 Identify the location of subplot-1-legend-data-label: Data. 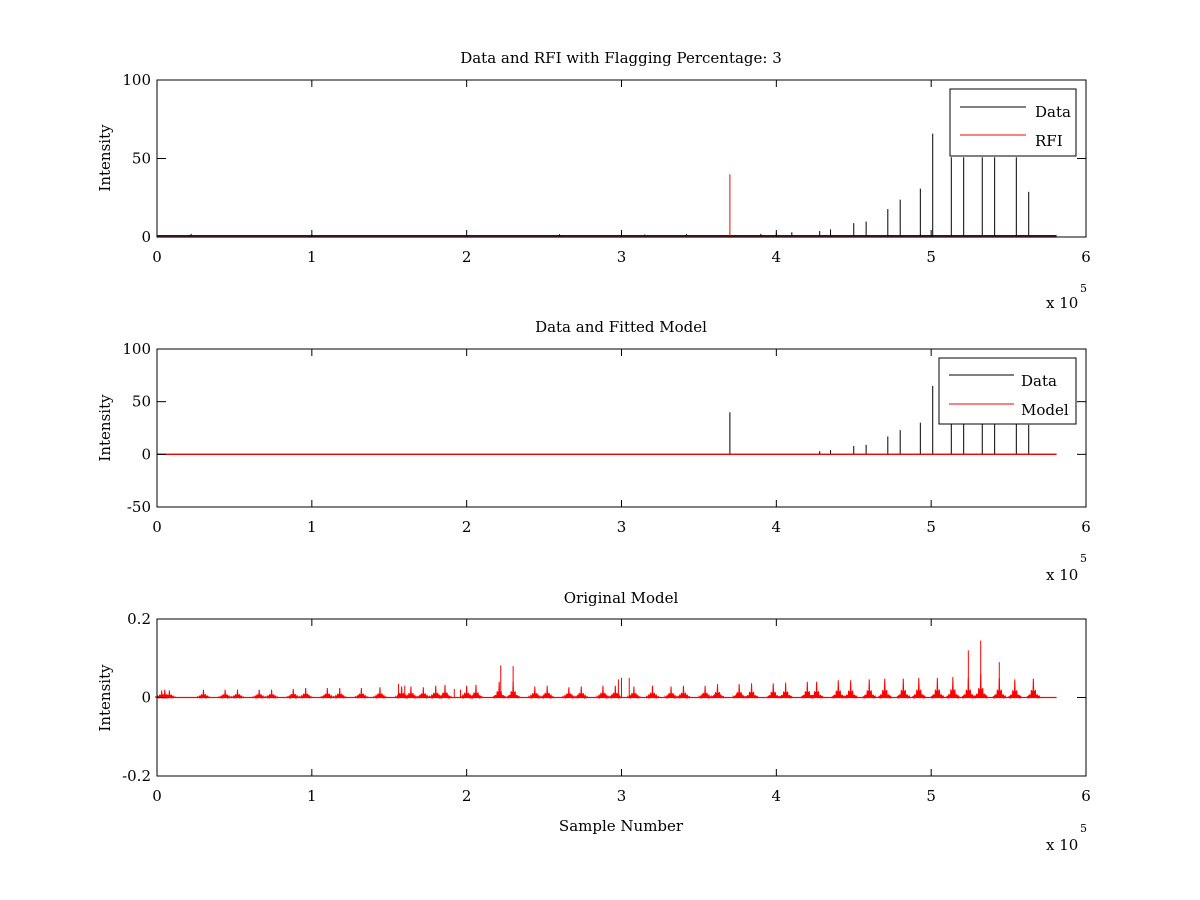
(1053, 112).